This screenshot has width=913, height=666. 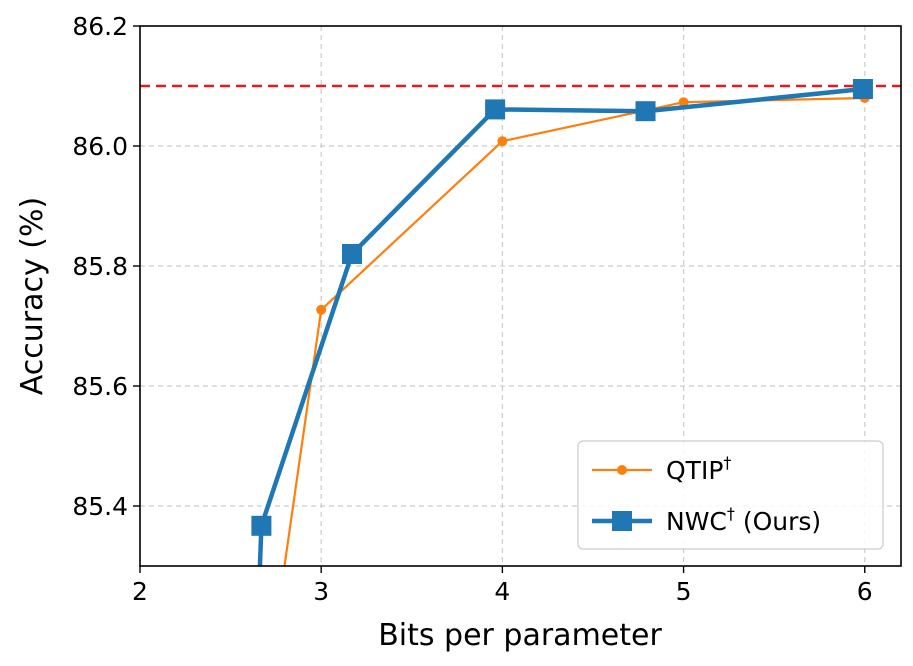 What do you see at coordinates (684, 591) in the screenshot?
I see `x-tick-label: 5` at bounding box center [684, 591].